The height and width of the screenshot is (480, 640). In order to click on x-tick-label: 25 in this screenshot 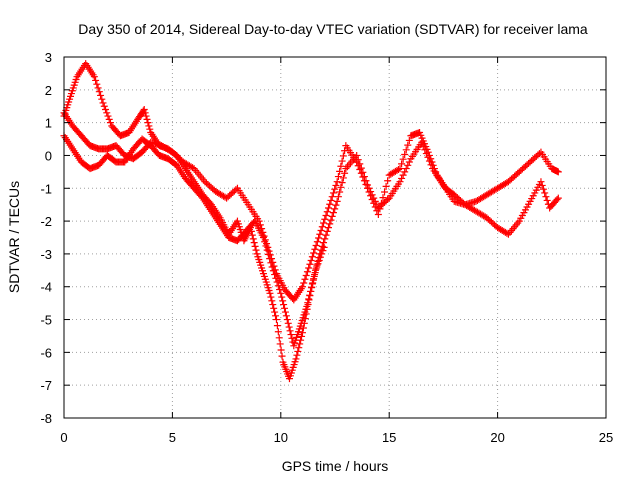, I will do `click(606, 437)`.